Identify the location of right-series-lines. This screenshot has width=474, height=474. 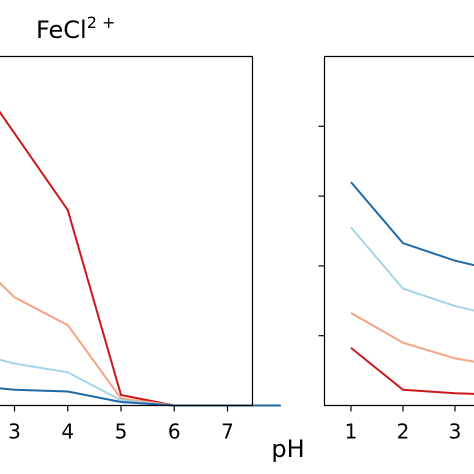
(412, 288).